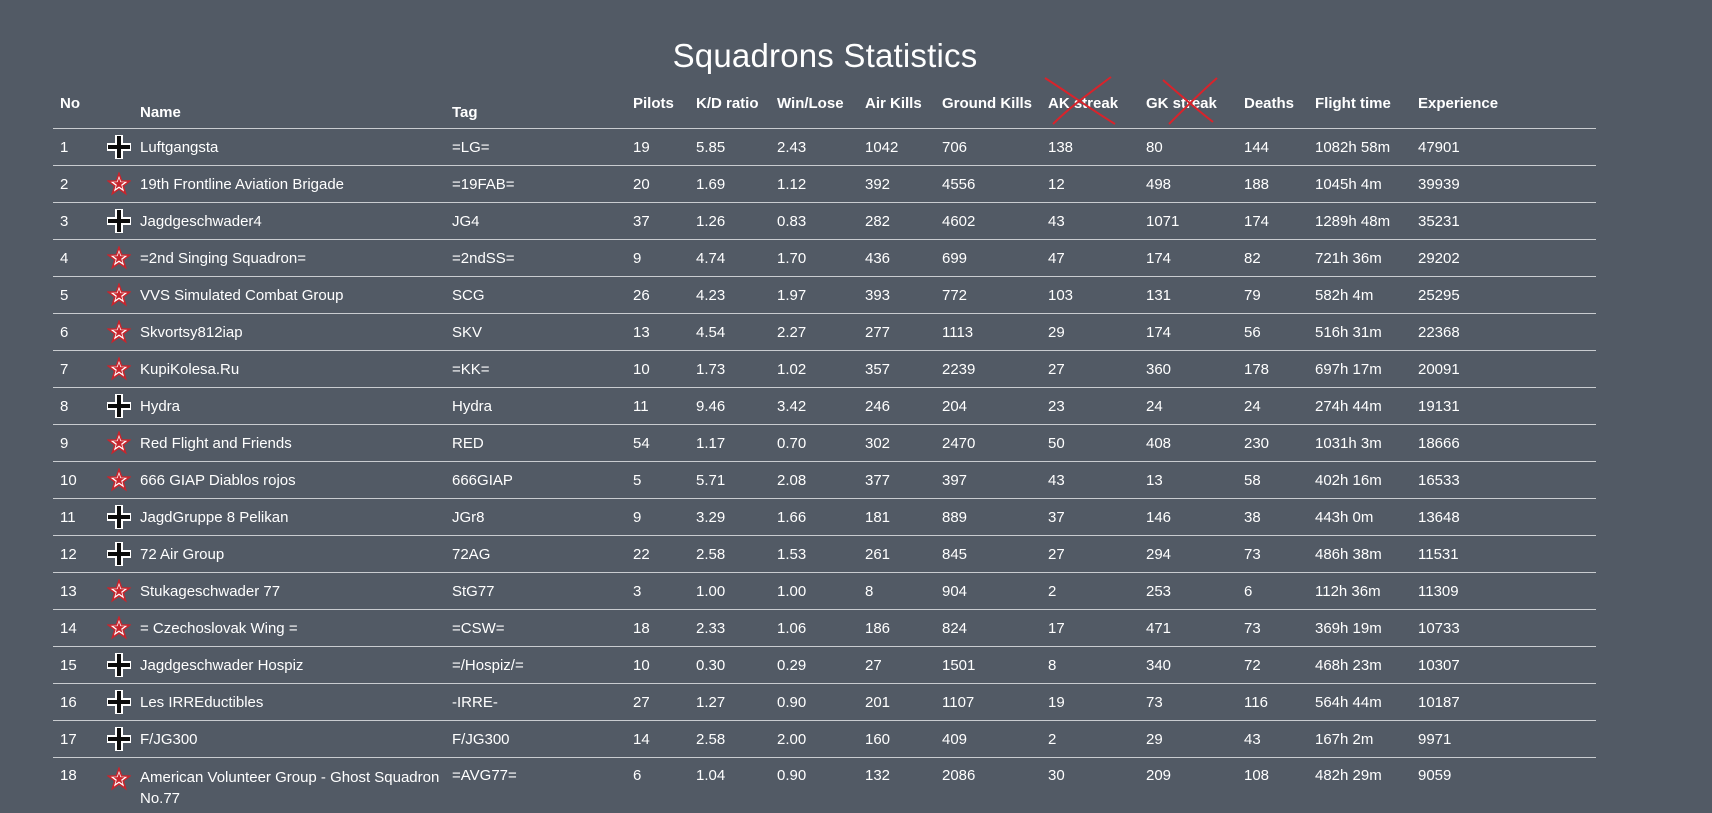  What do you see at coordinates (1188, 332) in the screenshot?
I see `cell-gk-streak: 174` at bounding box center [1188, 332].